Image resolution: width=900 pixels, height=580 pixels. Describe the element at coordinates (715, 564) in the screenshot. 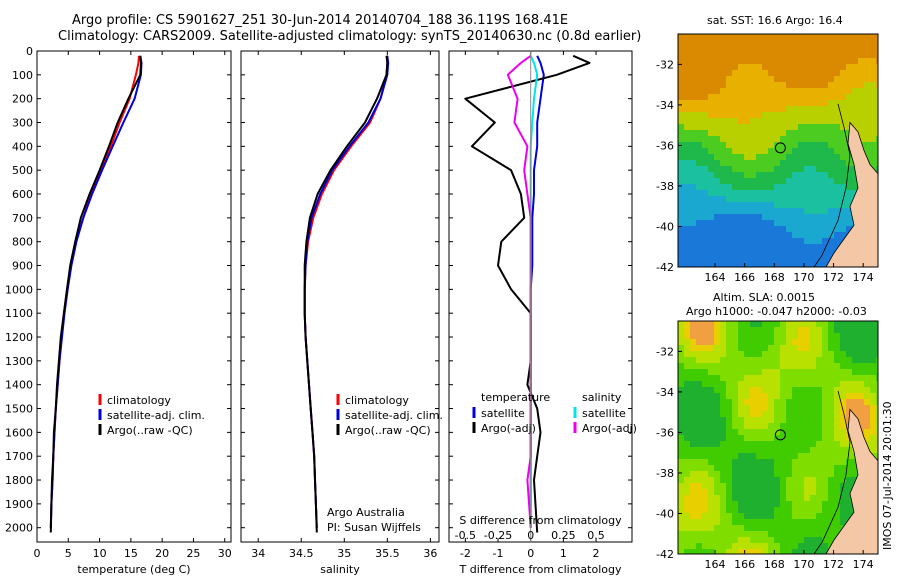

I see `x-tick-label: 164` at that location.